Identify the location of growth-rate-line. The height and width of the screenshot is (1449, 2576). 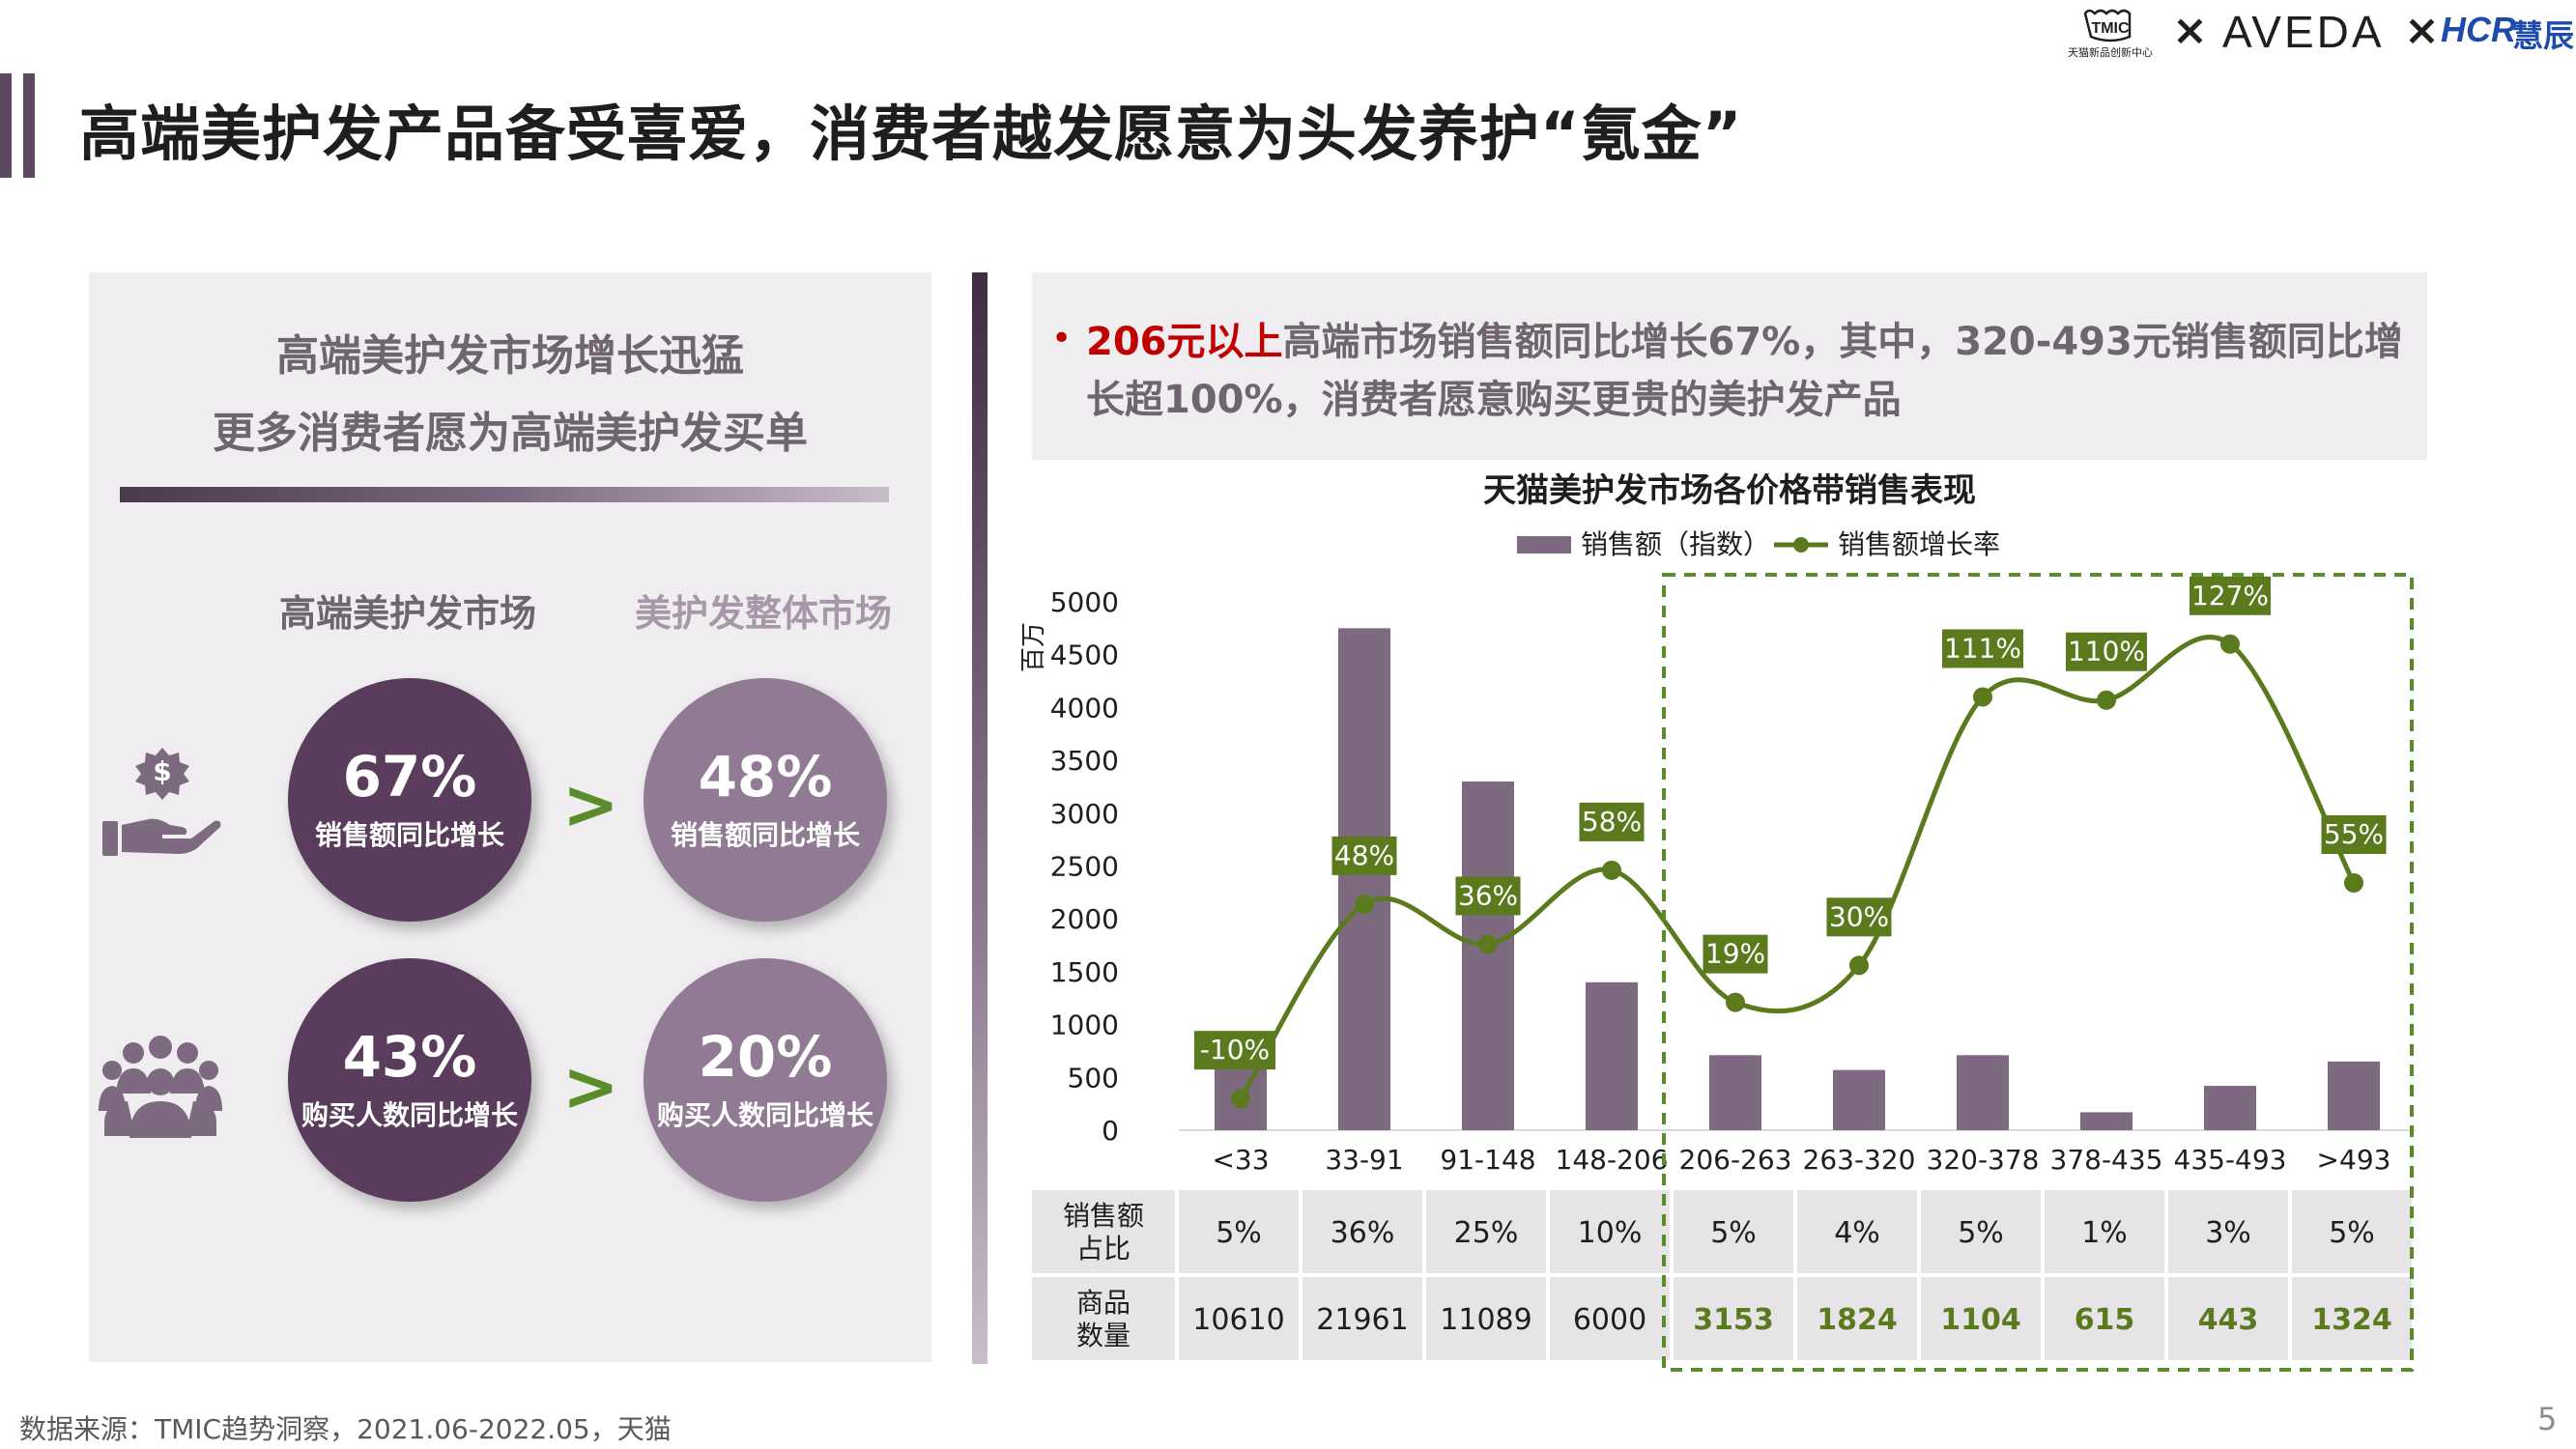
(1798, 867).